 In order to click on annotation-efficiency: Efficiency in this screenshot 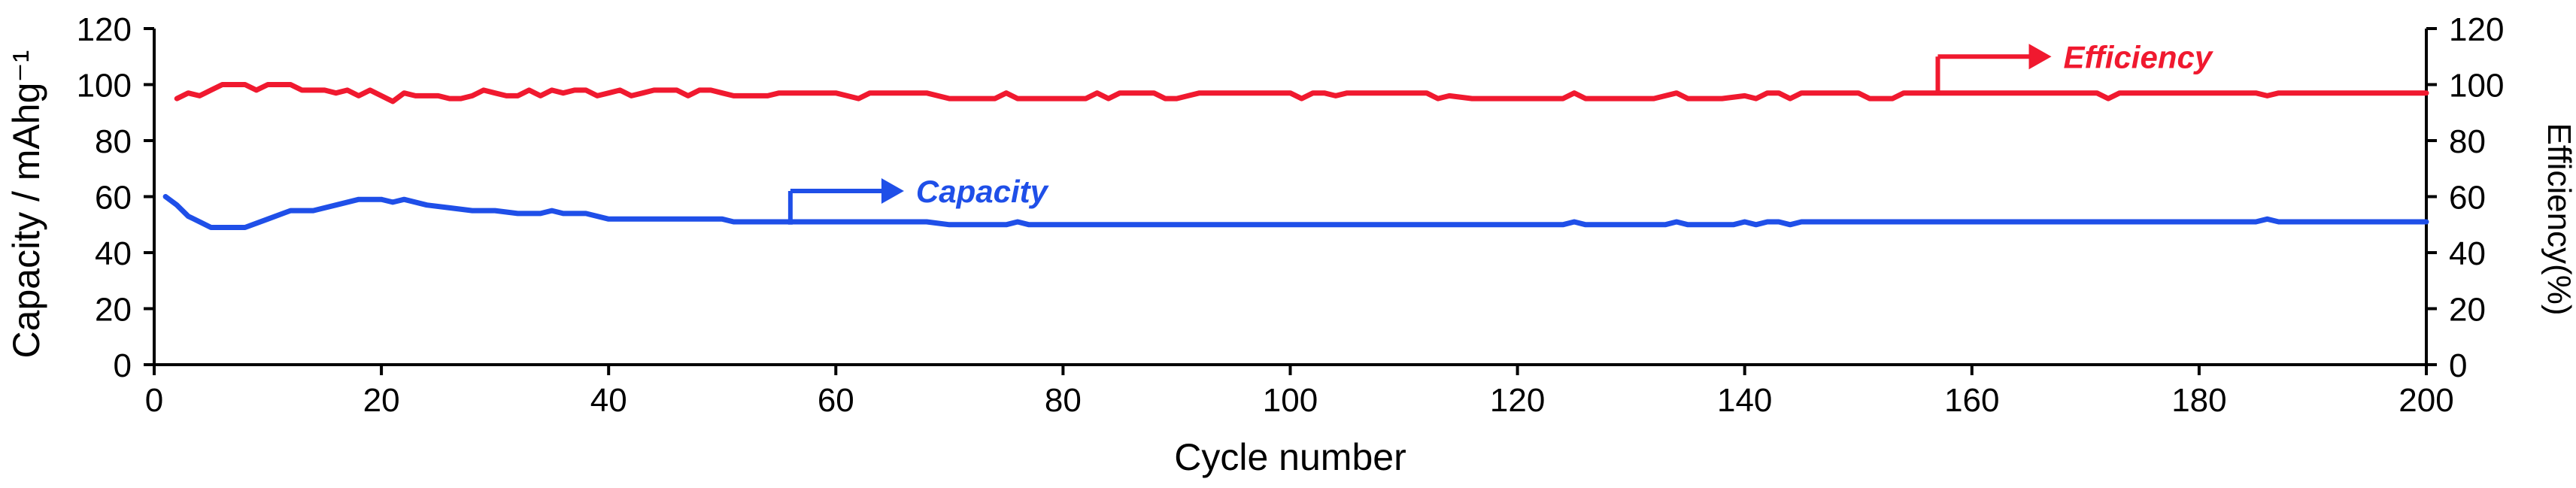, I will do `click(2074, 66)`.